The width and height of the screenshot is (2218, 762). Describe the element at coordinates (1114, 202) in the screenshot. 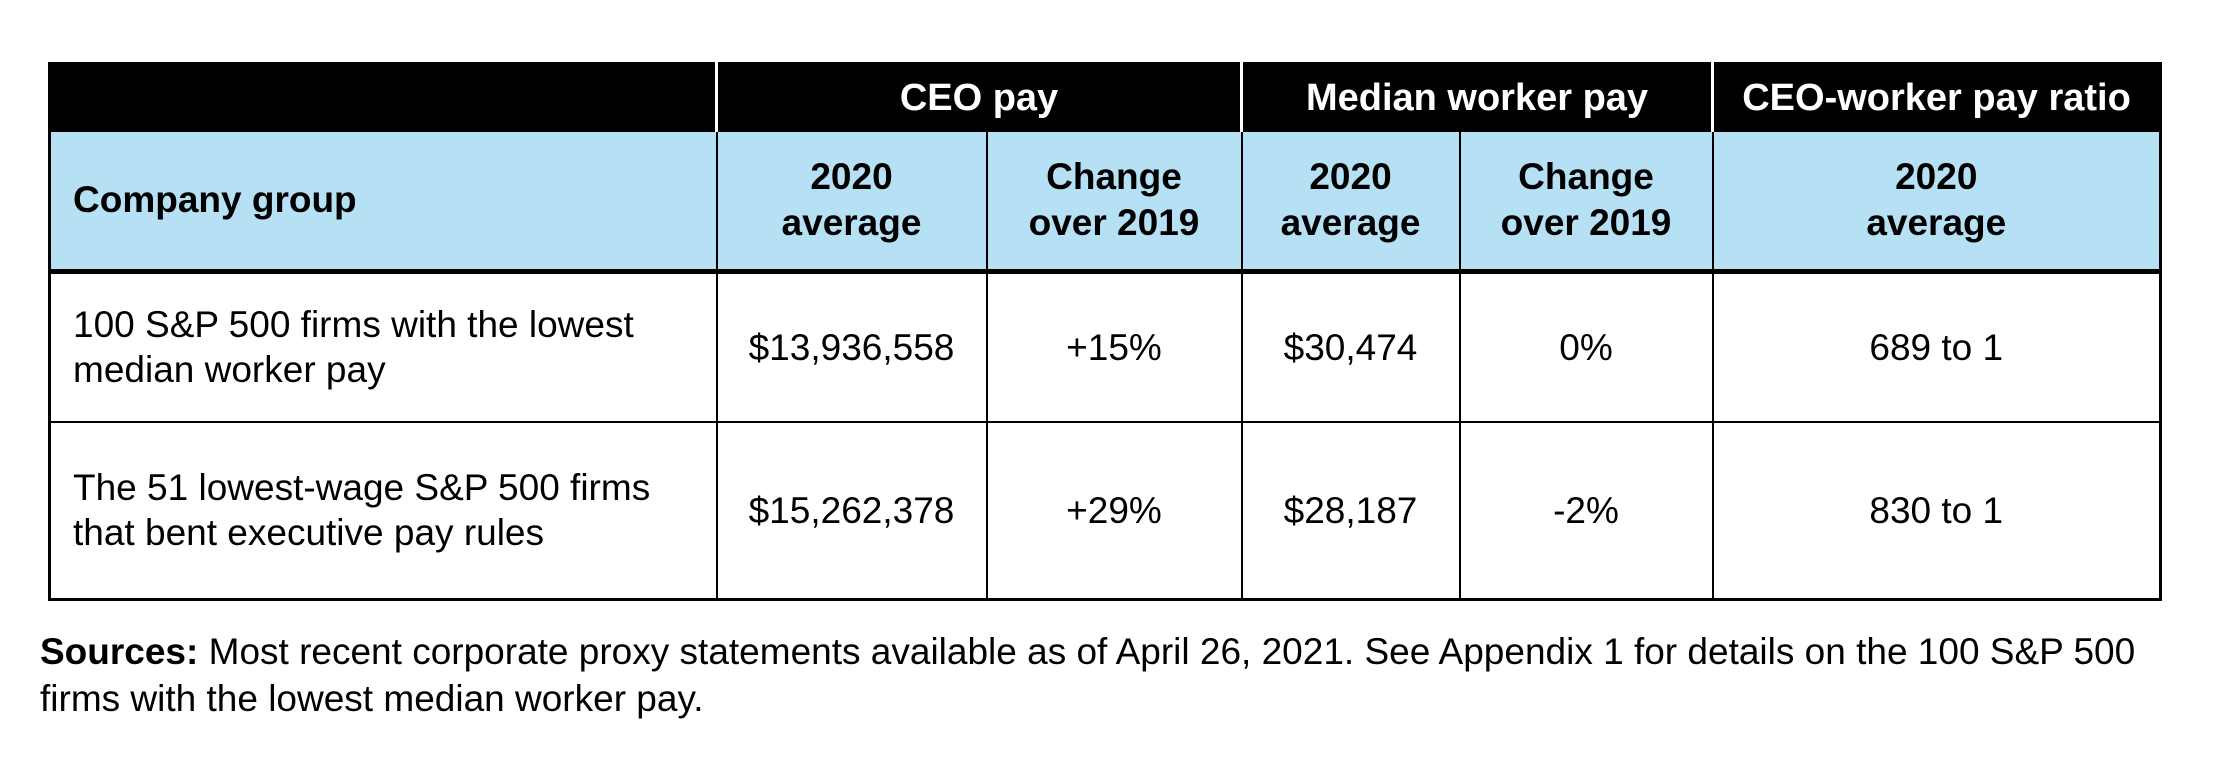

I see `subheader-ceo-change-over-2019: Change over 2019` at that location.